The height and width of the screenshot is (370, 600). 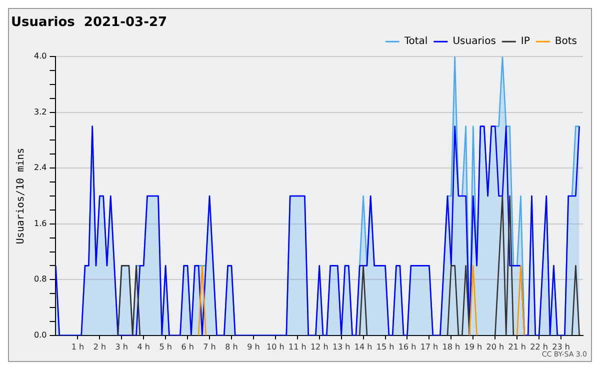 I want to click on x-tick-label: 7 h, so click(x=209, y=347).